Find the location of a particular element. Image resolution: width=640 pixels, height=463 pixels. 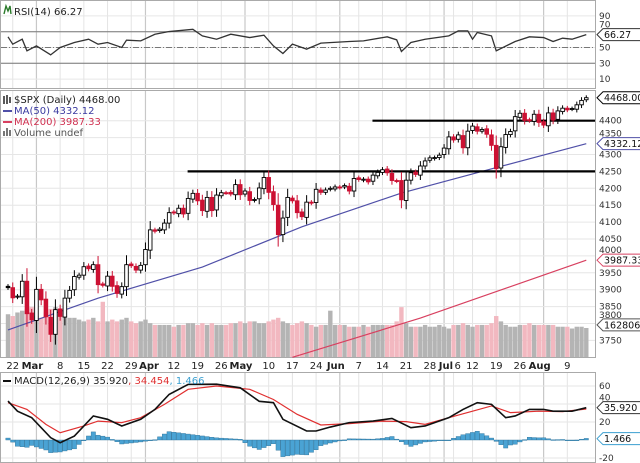

x-tick-label: 19 is located at coordinates (496, 366).